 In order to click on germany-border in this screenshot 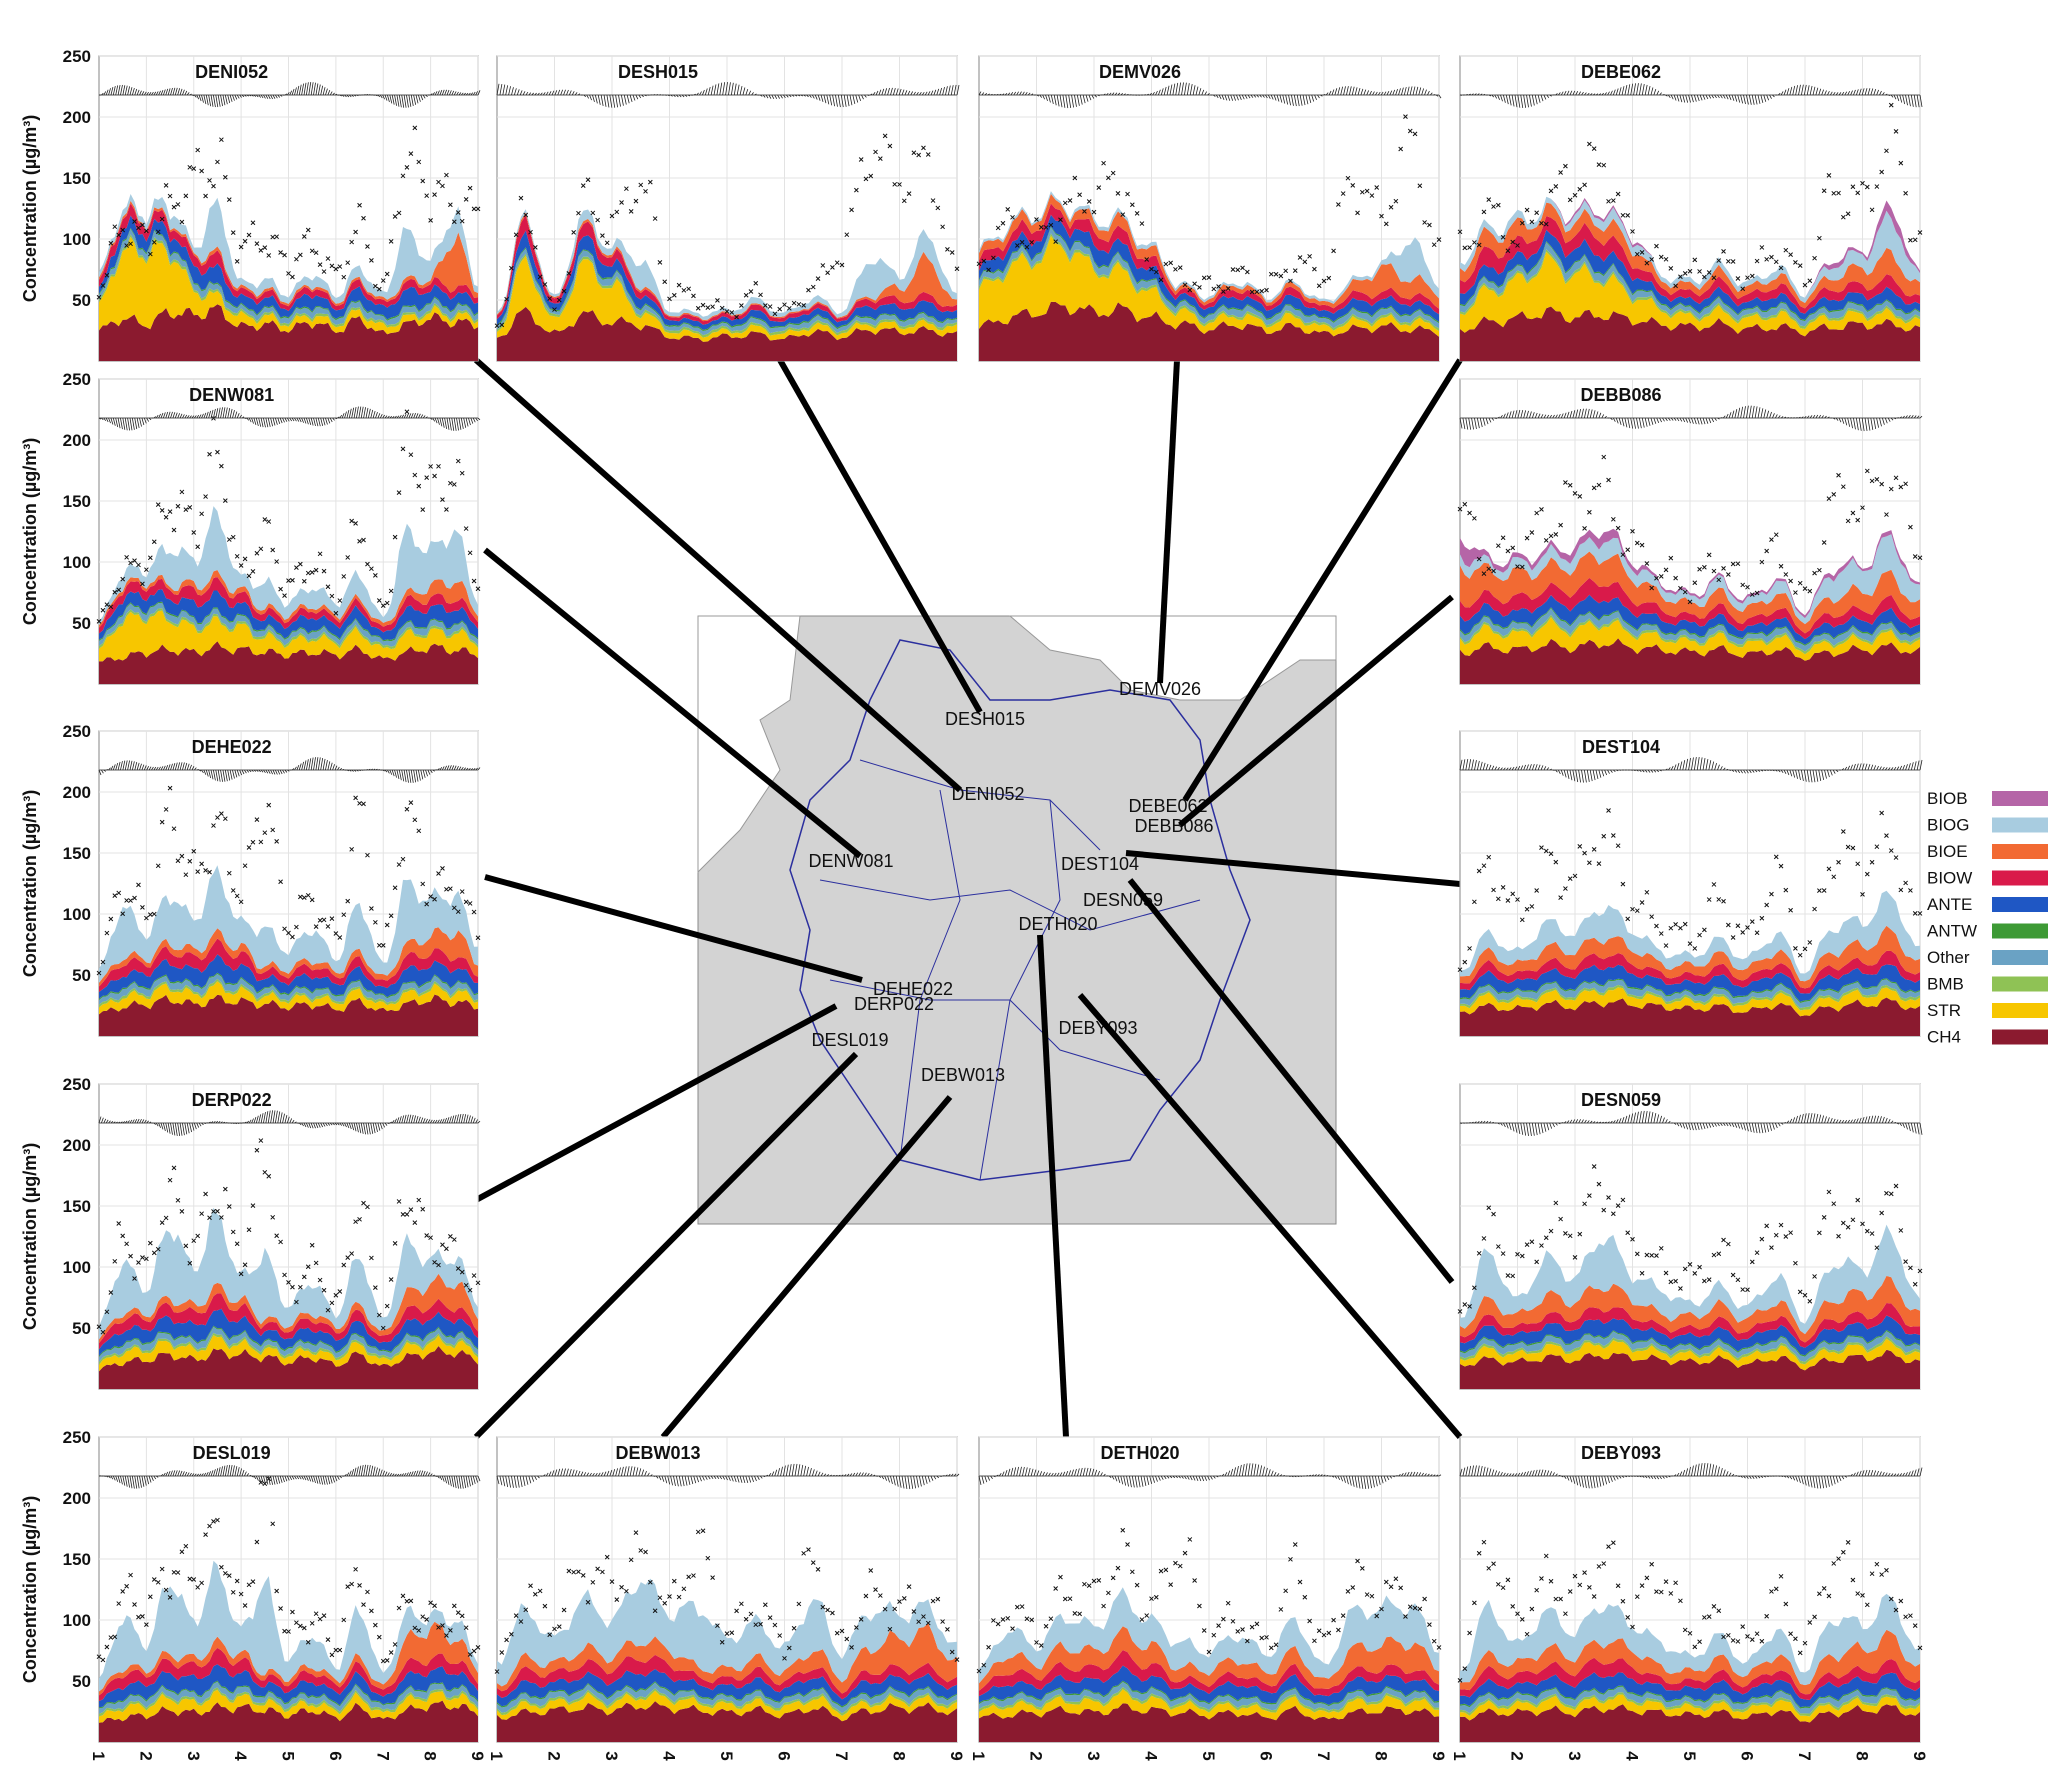, I will do `click(1020, 910)`.